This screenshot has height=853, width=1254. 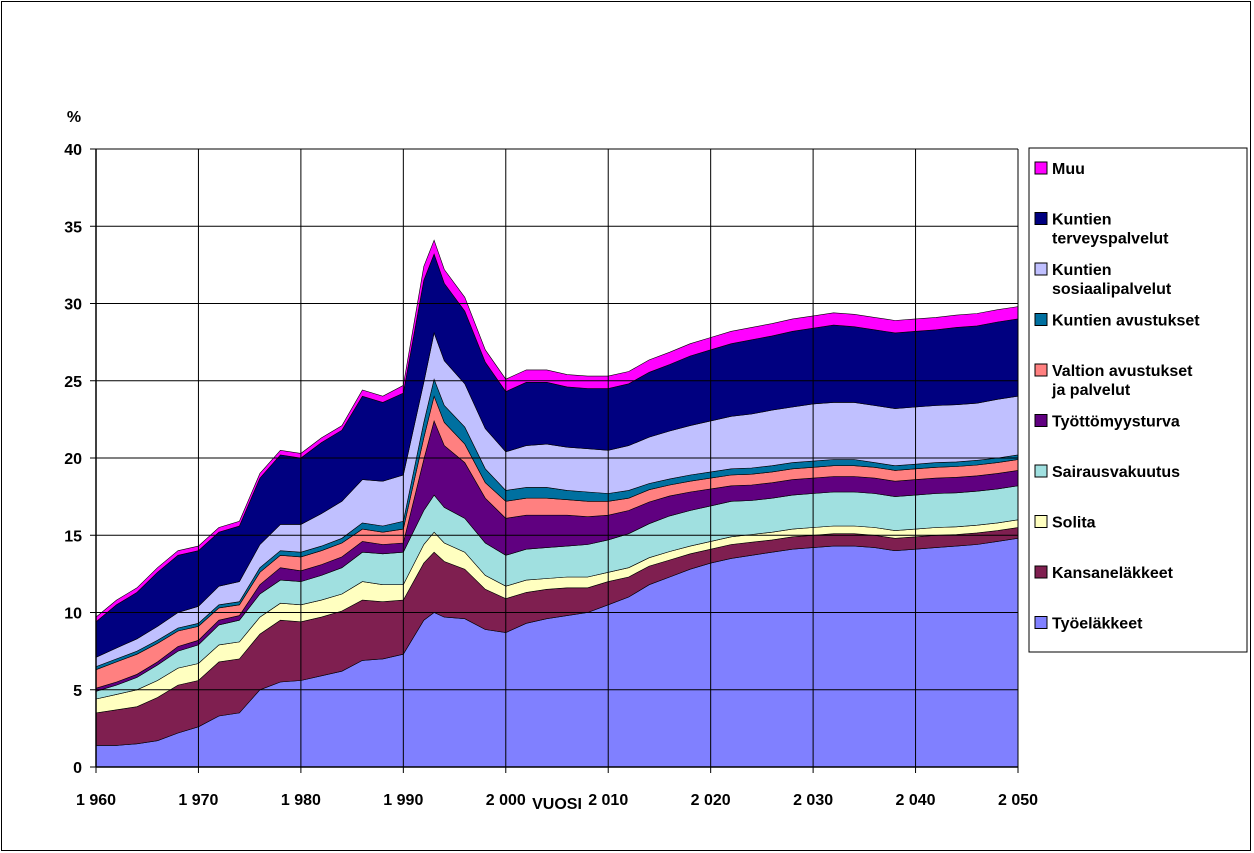 I want to click on x-tick-label: 2 050, so click(x=1018, y=800).